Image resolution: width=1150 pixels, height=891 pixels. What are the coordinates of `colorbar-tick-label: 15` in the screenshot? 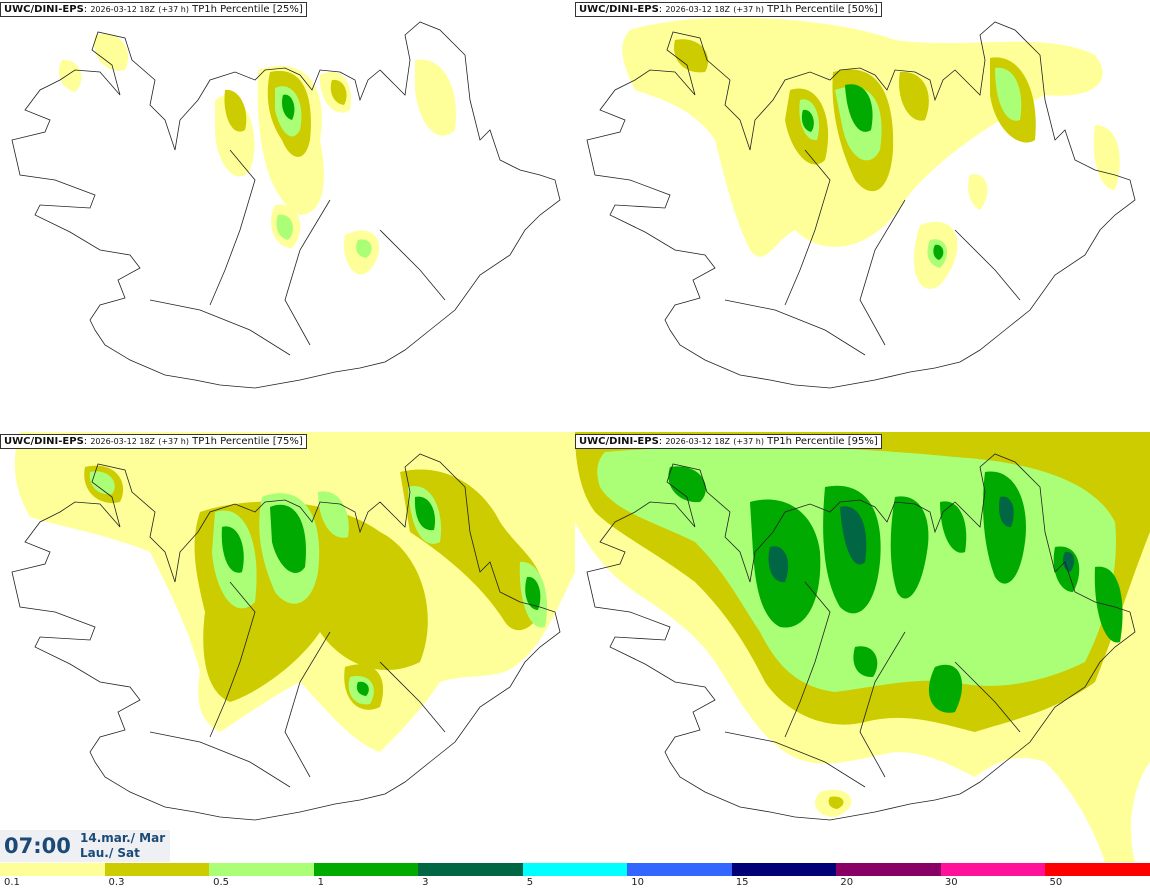 It's located at (742, 882).